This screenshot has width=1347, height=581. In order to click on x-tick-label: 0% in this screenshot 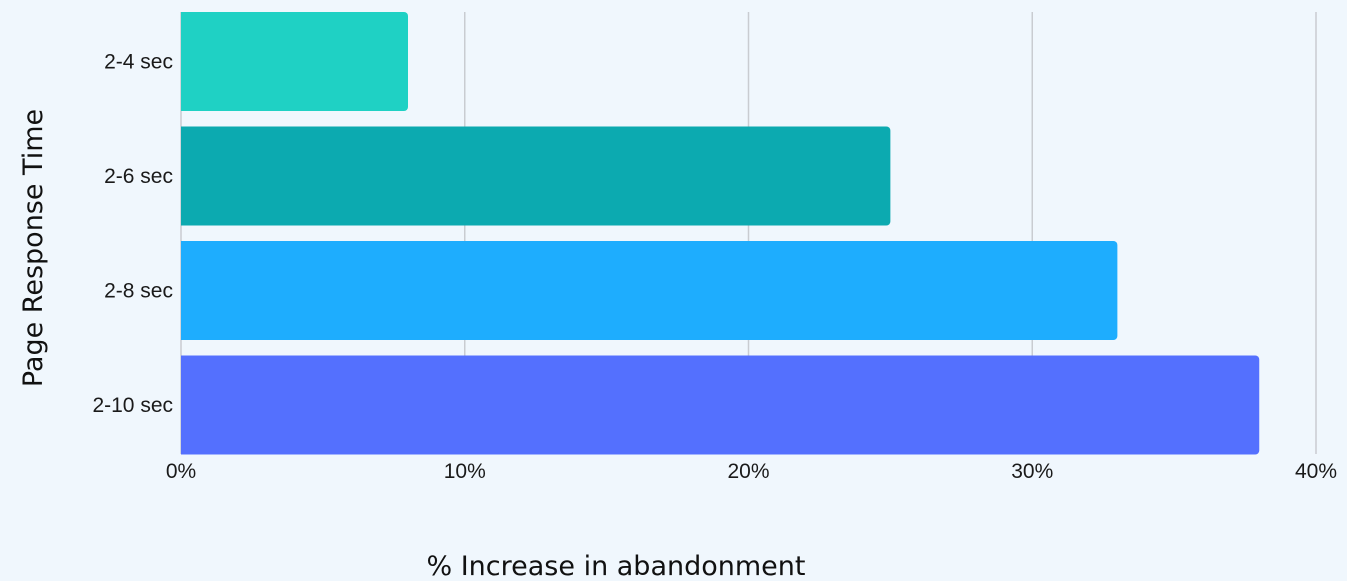, I will do `click(181, 471)`.